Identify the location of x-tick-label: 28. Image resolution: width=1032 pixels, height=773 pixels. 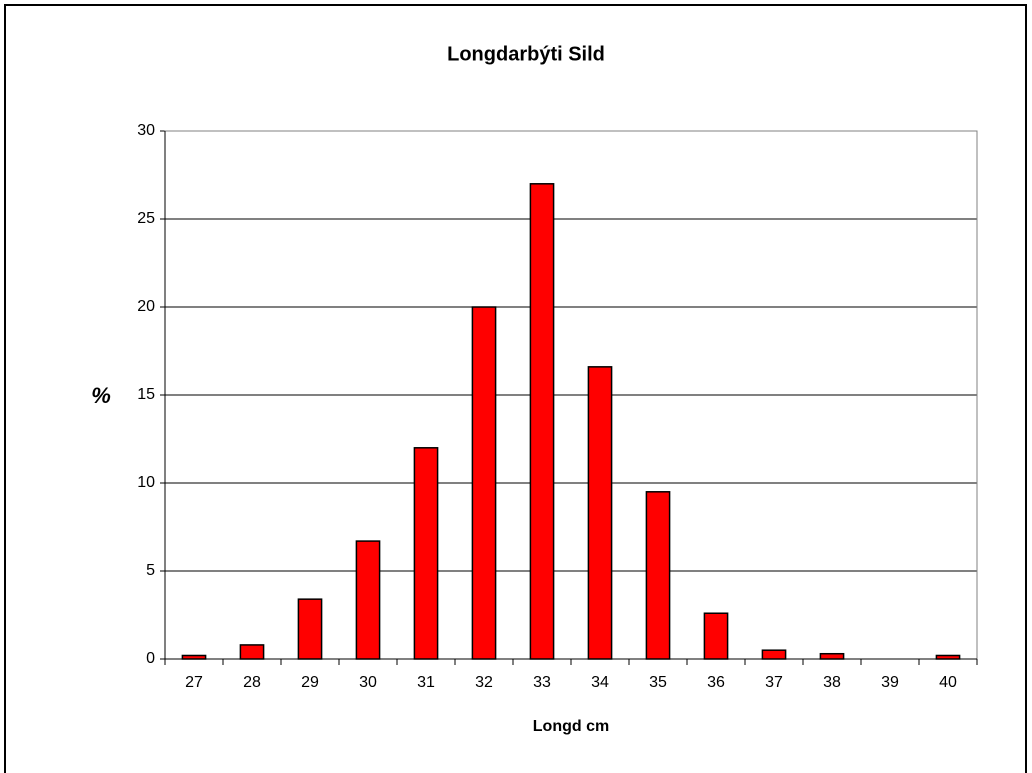
(252, 682).